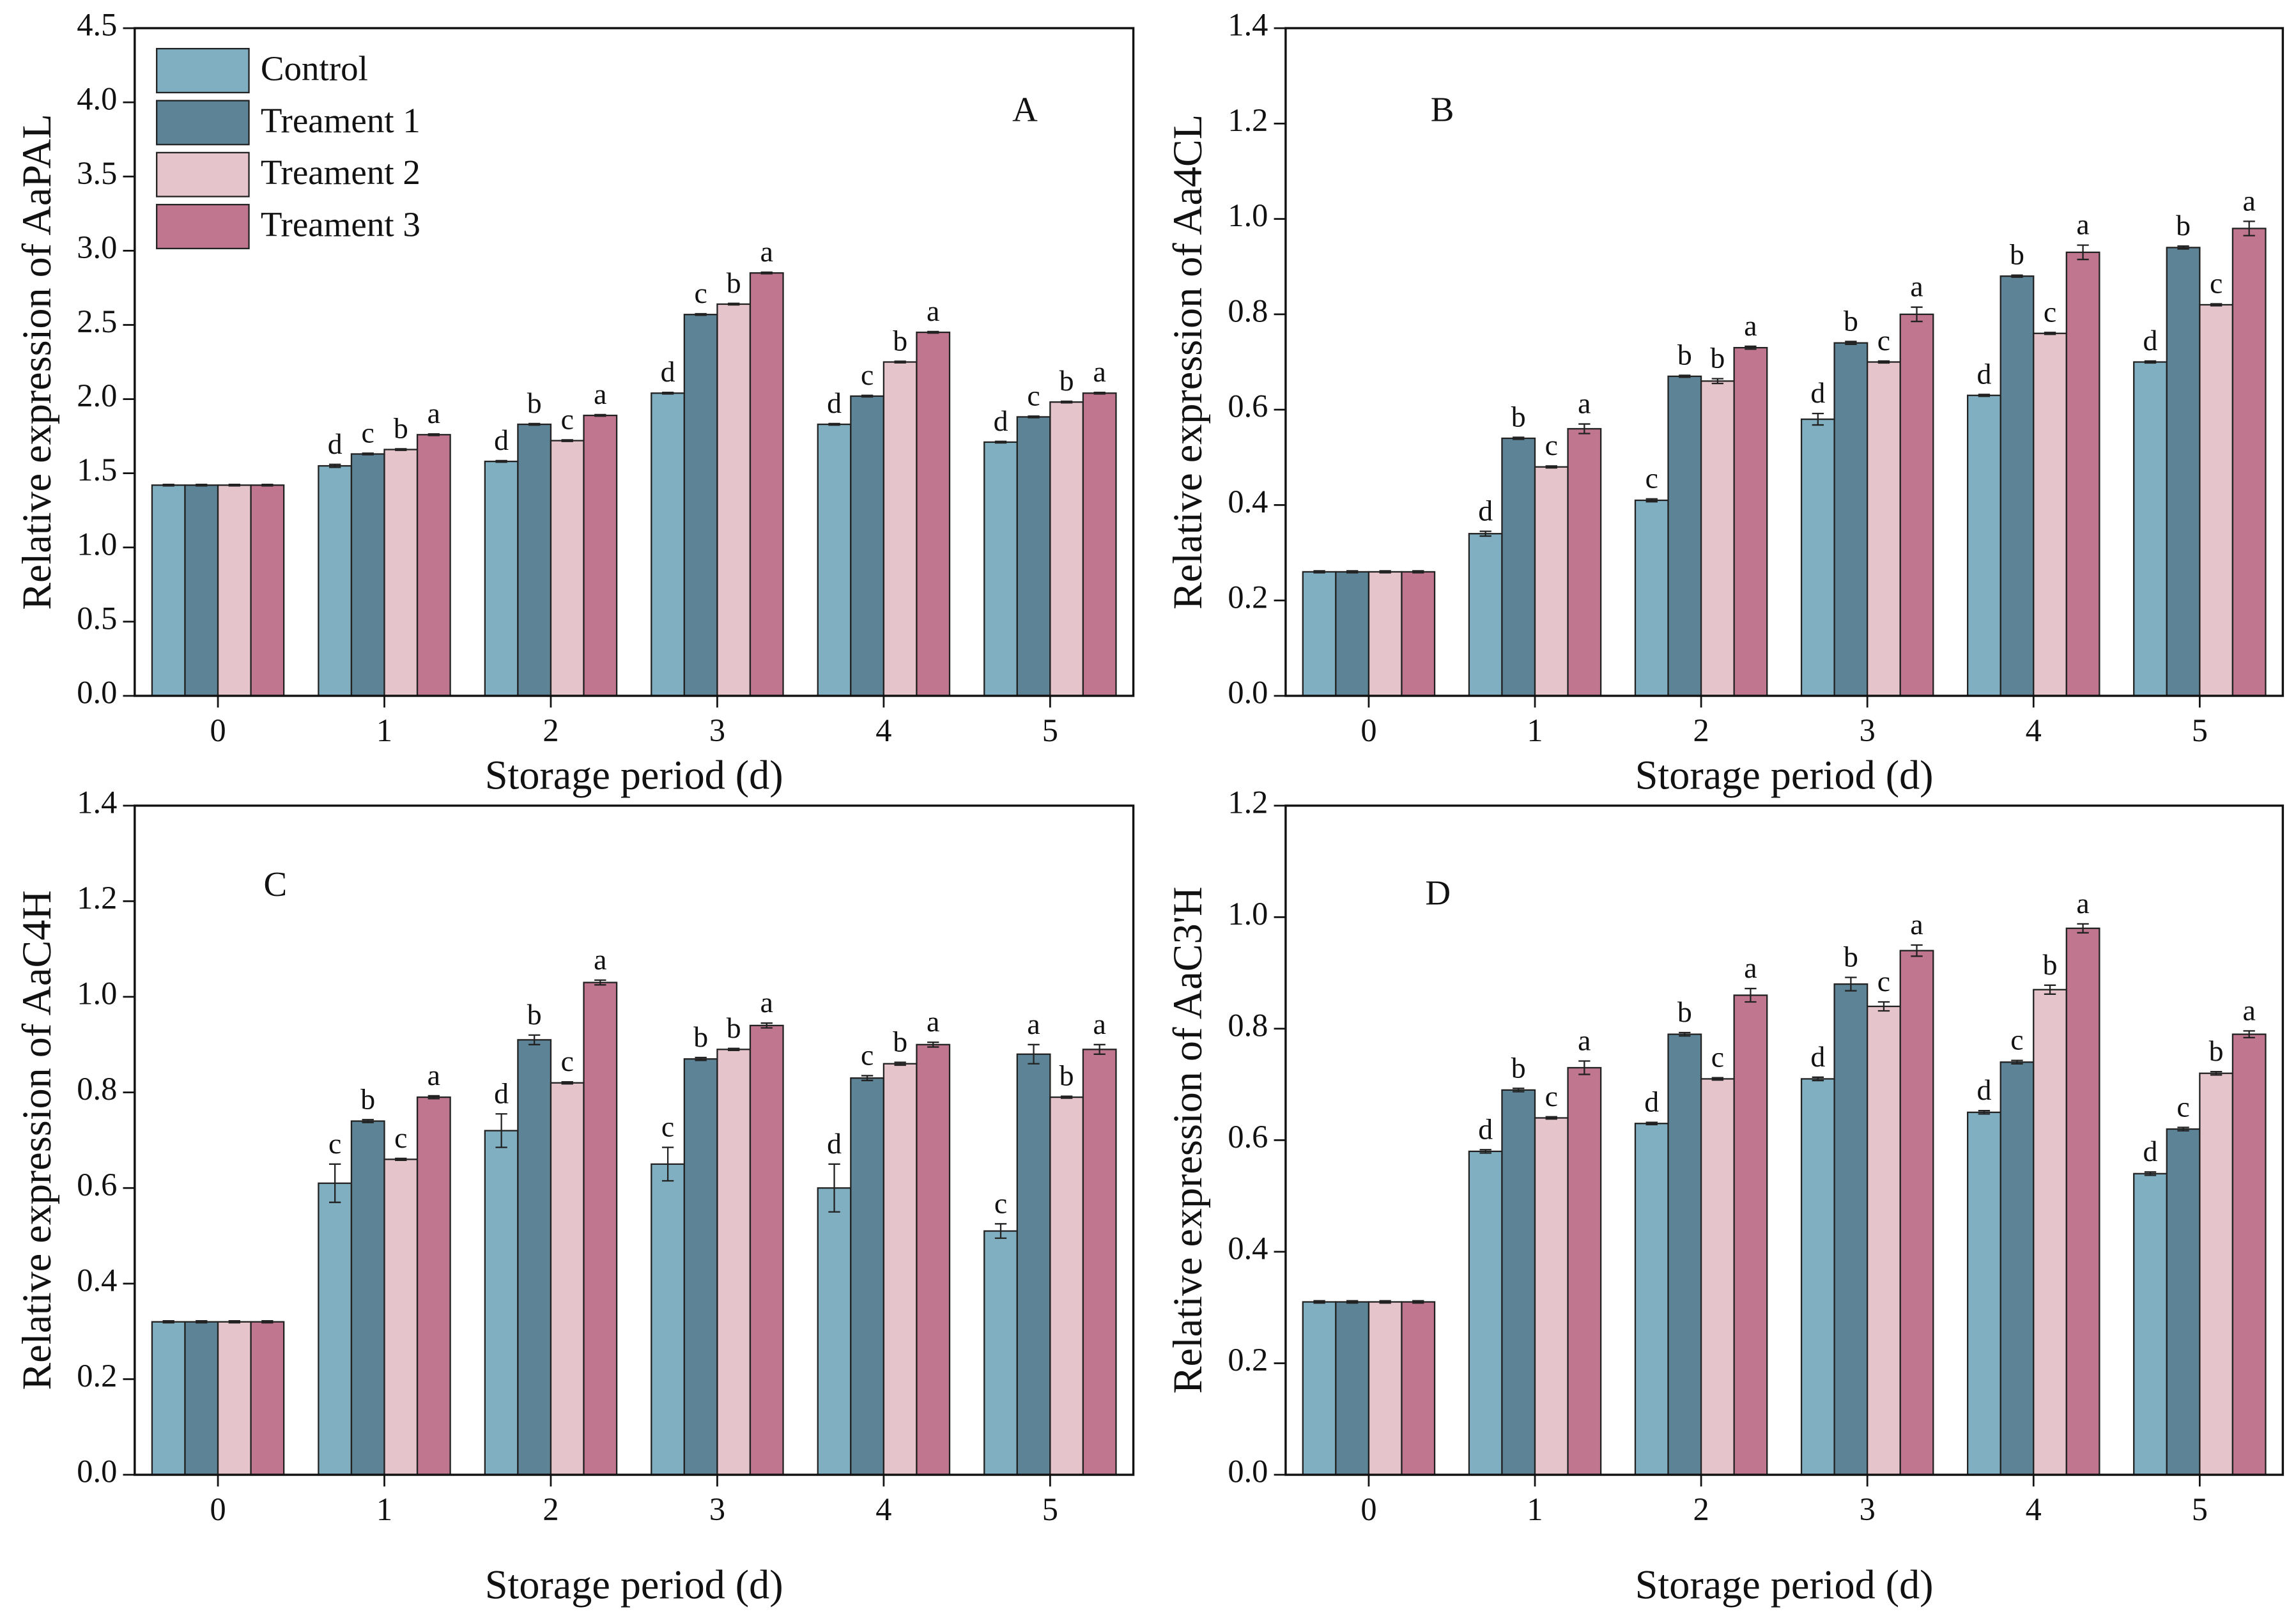 The image size is (2296, 1623). Describe the element at coordinates (203, 71) in the screenshot. I see `legend-swatch` at that location.